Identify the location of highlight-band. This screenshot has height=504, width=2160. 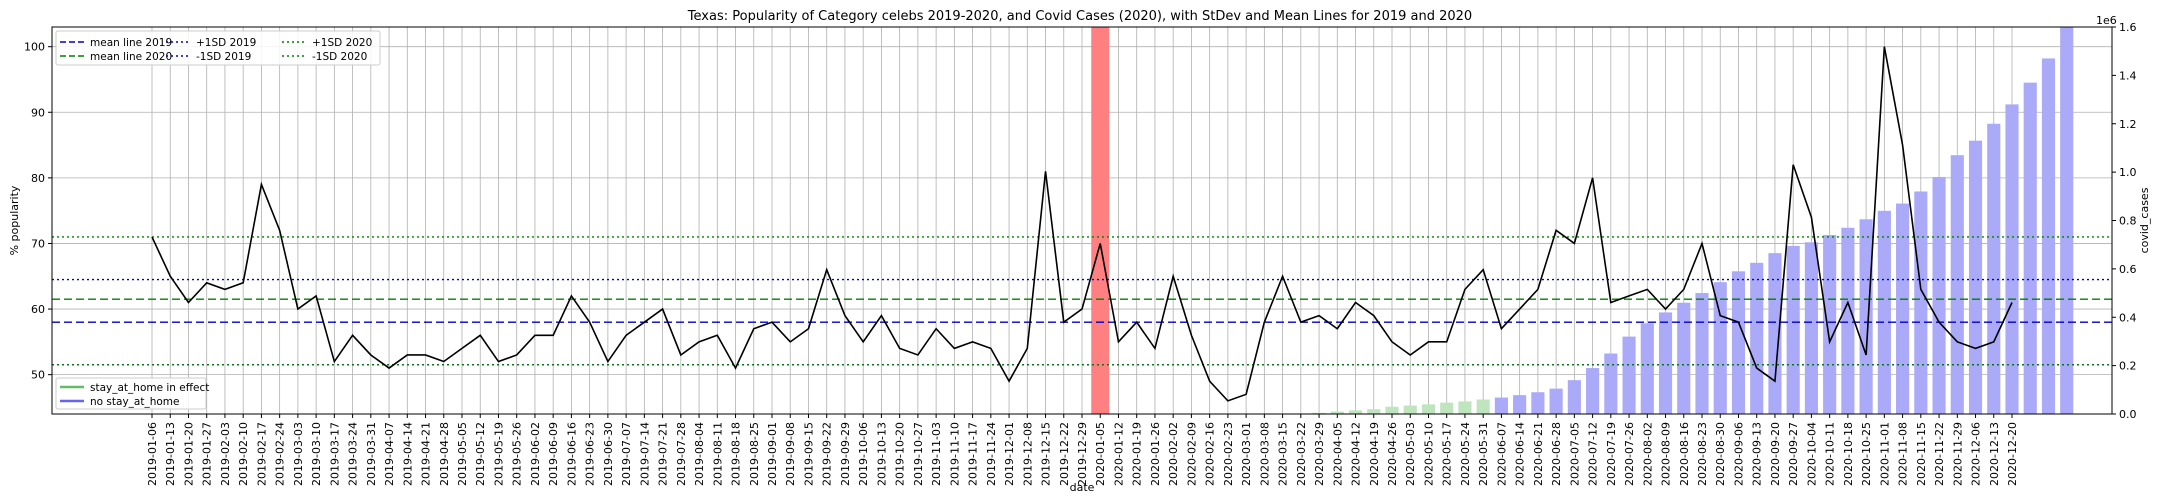
(1100, 220).